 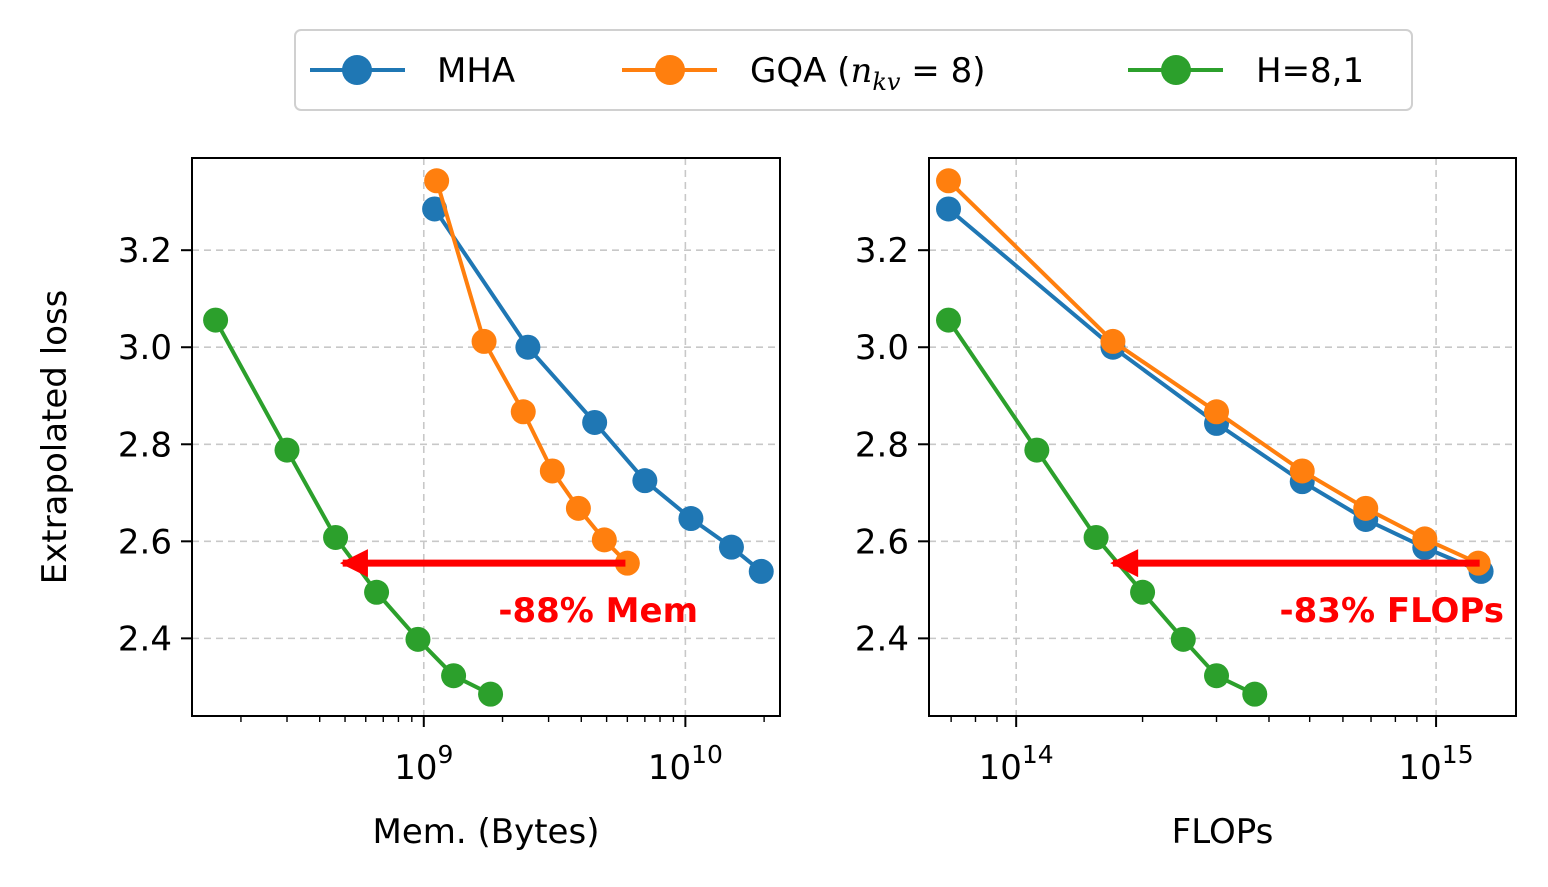 What do you see at coordinates (1214, 390) in the screenshot?
I see `series-line-mha-flops` at bounding box center [1214, 390].